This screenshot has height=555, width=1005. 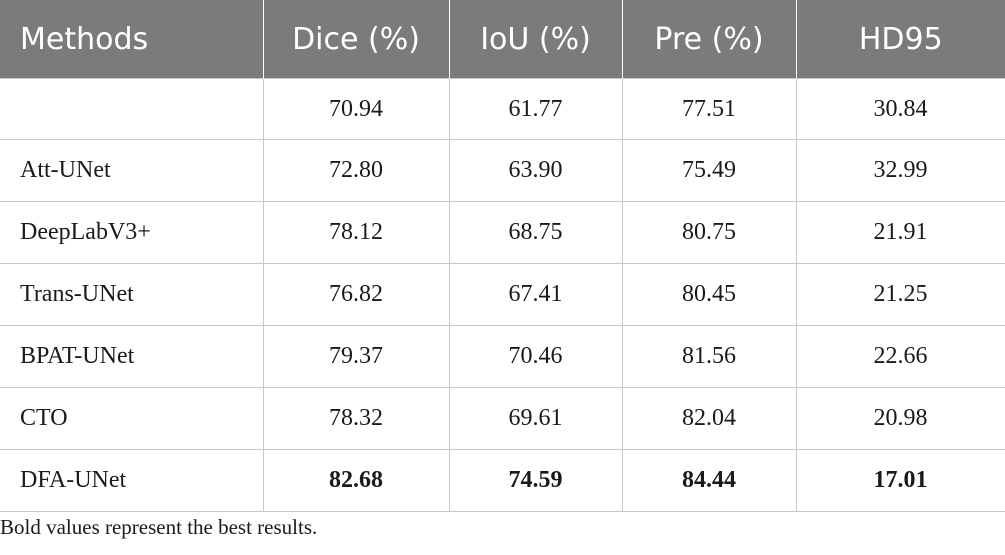 I want to click on table-row: Trans-UNet 76.82 67.41 80.45 21.25, so click(x=502, y=294).